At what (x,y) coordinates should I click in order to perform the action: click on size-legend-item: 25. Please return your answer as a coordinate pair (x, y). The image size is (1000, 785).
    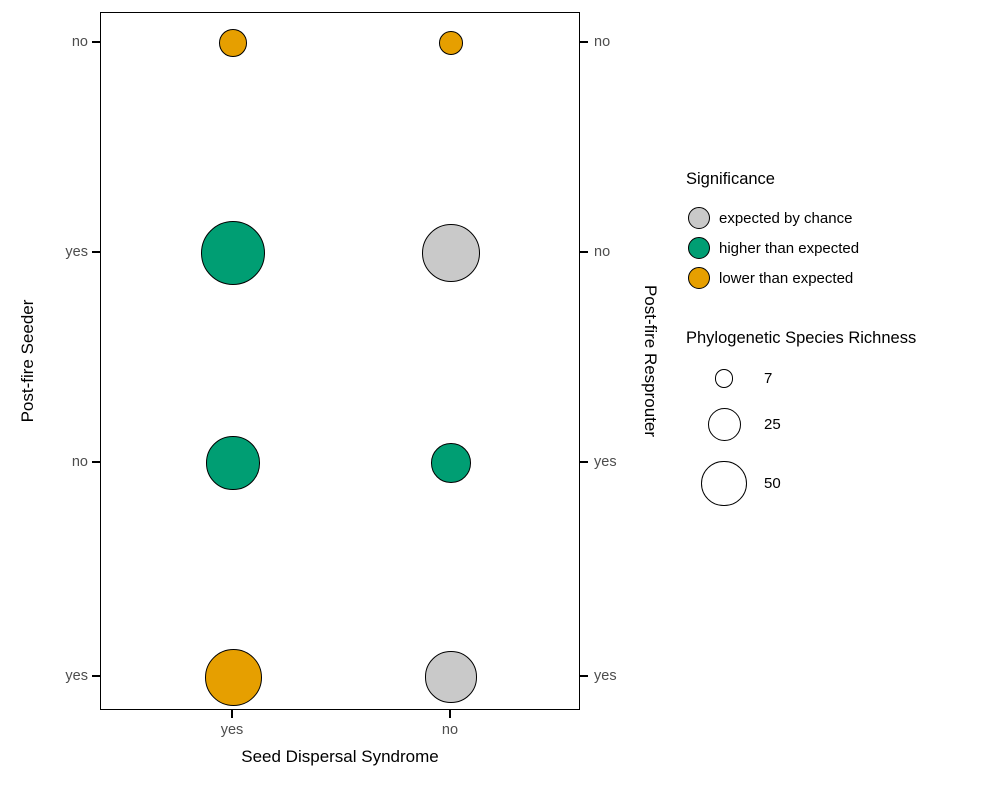
    Looking at the image, I should click on (841, 424).